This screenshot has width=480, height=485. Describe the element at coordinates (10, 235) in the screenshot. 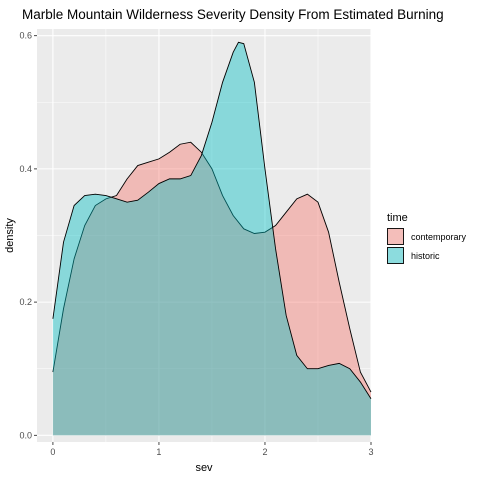

I see `y-axis-title: density` at that location.